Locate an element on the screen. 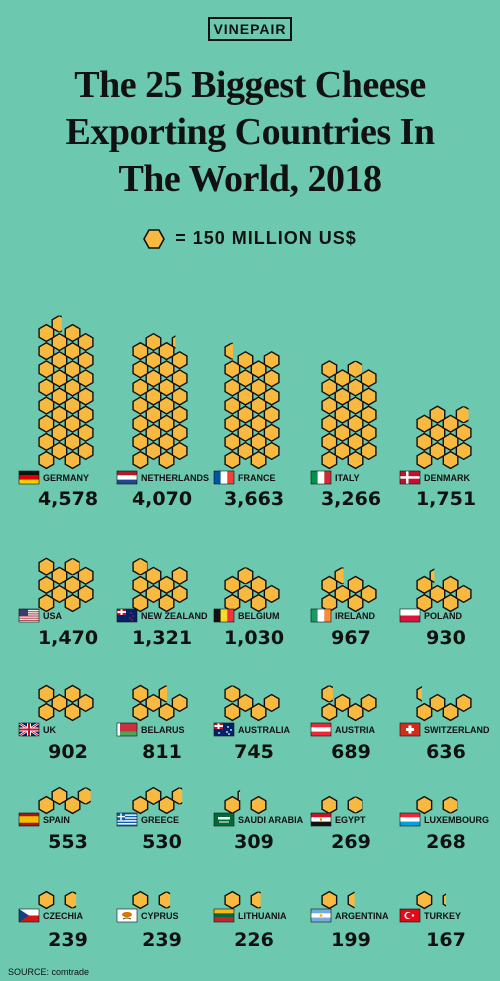  legend-label: = 150 MILLION US$ is located at coordinates (266, 238).